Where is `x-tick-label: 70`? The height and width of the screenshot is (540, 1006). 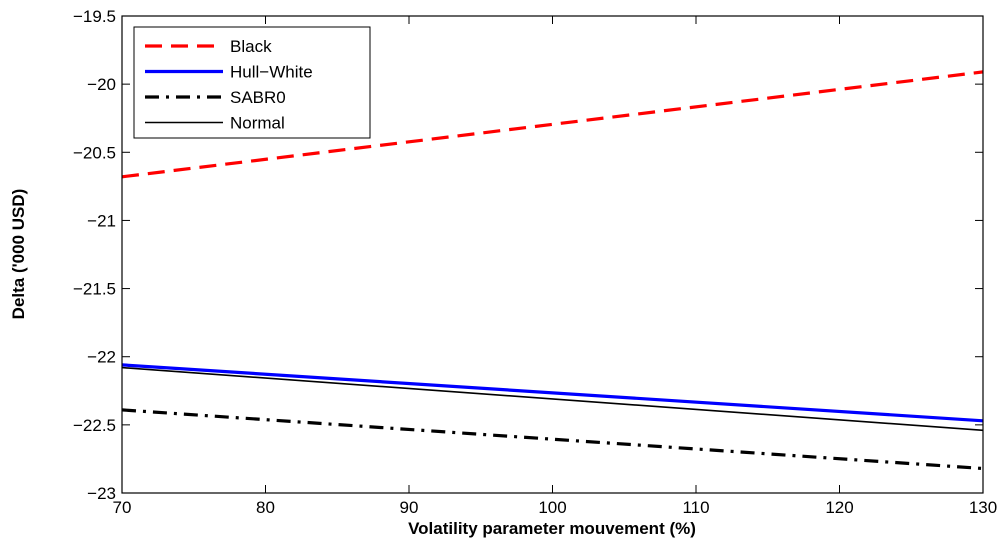 x-tick-label: 70 is located at coordinates (122, 507).